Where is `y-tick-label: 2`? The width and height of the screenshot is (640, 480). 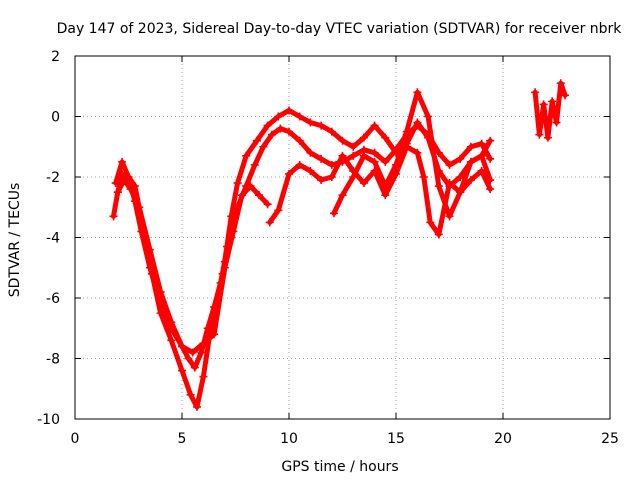 y-tick-label: 2 is located at coordinates (55, 57).